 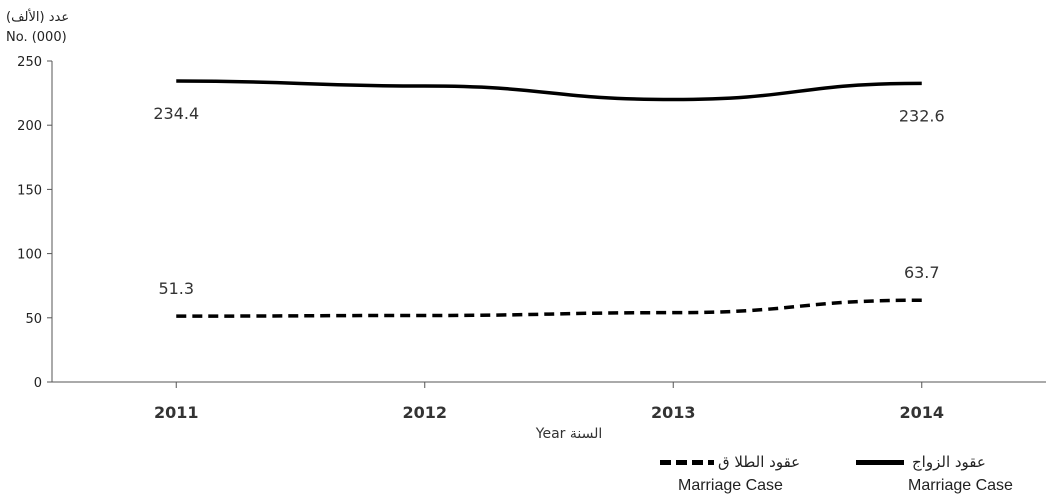 What do you see at coordinates (29, 255) in the screenshot?
I see `y-tick-label: 100` at bounding box center [29, 255].